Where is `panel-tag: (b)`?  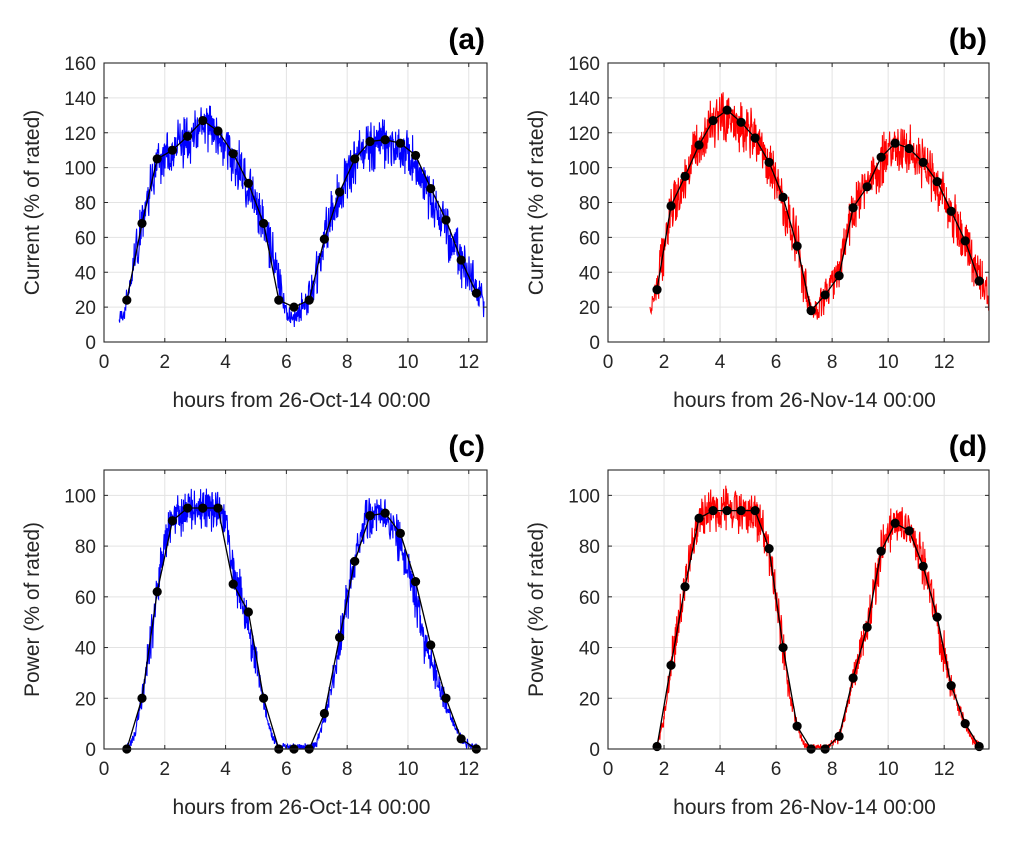
panel-tag: (b) is located at coordinates (968, 39).